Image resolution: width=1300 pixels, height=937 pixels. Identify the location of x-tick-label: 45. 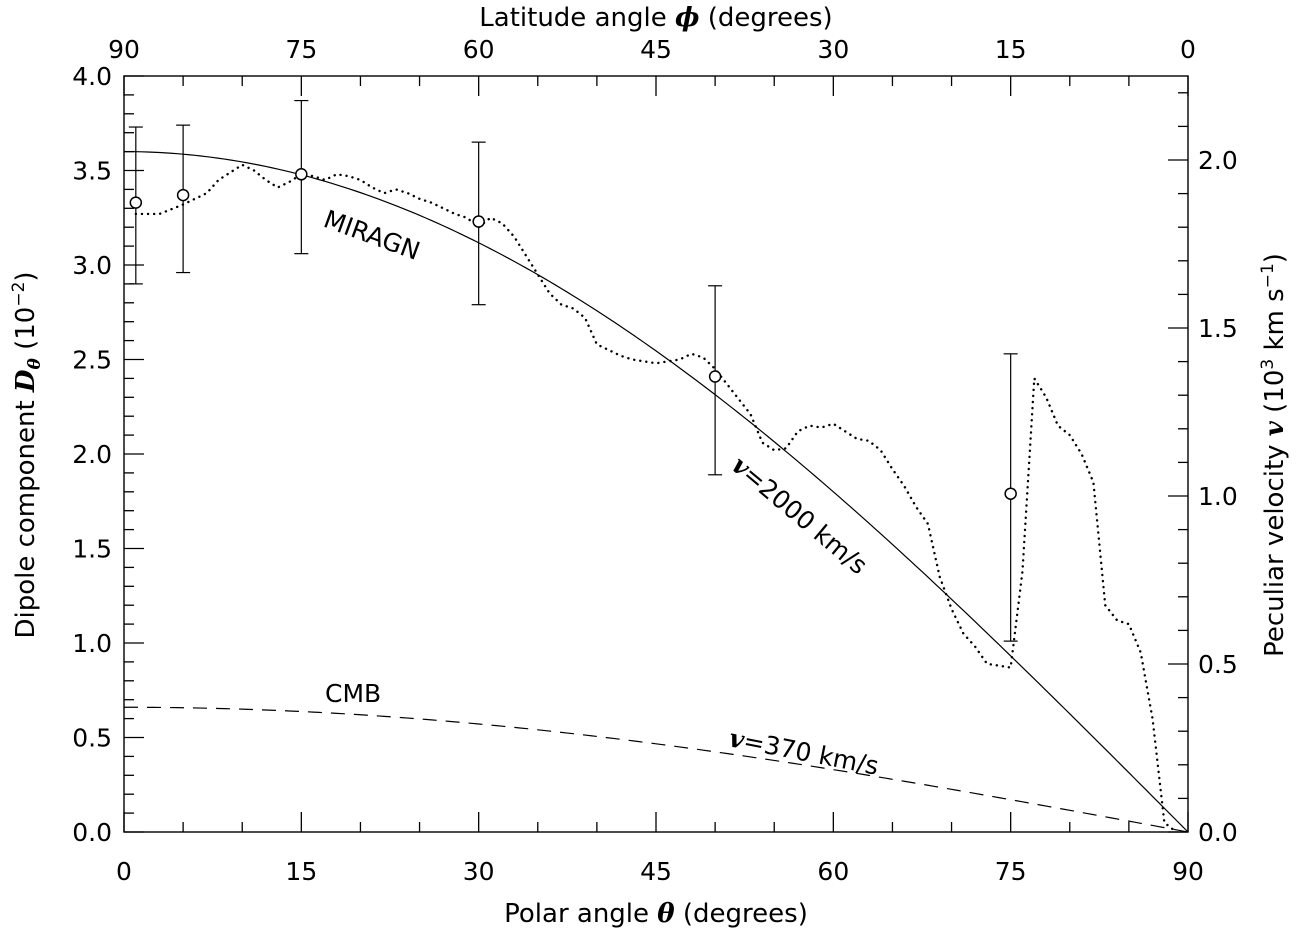
(656, 871).